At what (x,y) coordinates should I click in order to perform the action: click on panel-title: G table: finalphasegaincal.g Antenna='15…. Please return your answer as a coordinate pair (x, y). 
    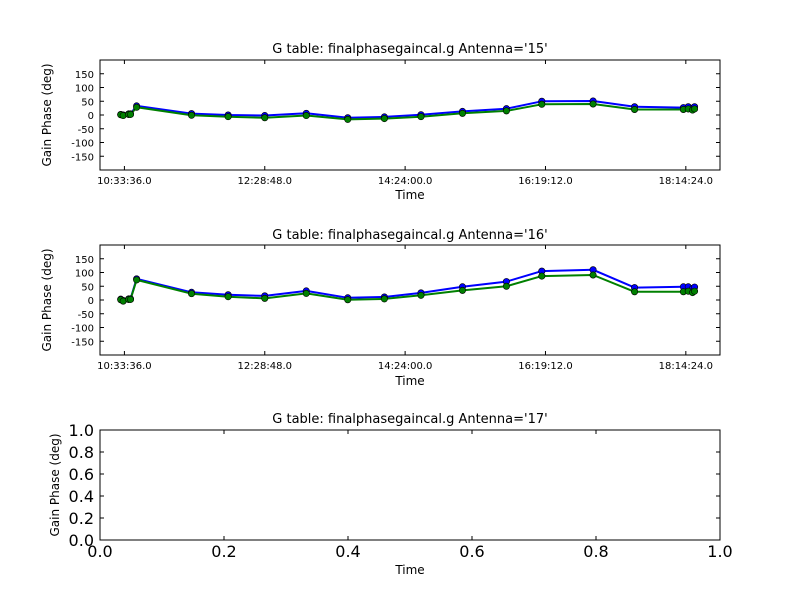
    Looking at the image, I should click on (409, 49).